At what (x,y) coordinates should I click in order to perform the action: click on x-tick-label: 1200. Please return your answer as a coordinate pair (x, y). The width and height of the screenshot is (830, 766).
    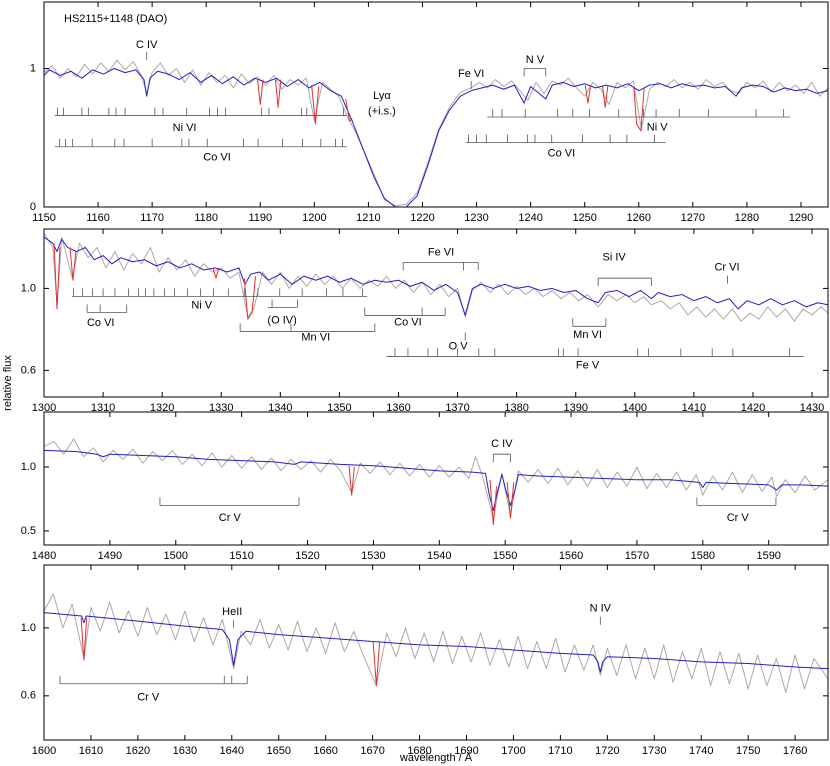
    Looking at the image, I should click on (314, 218).